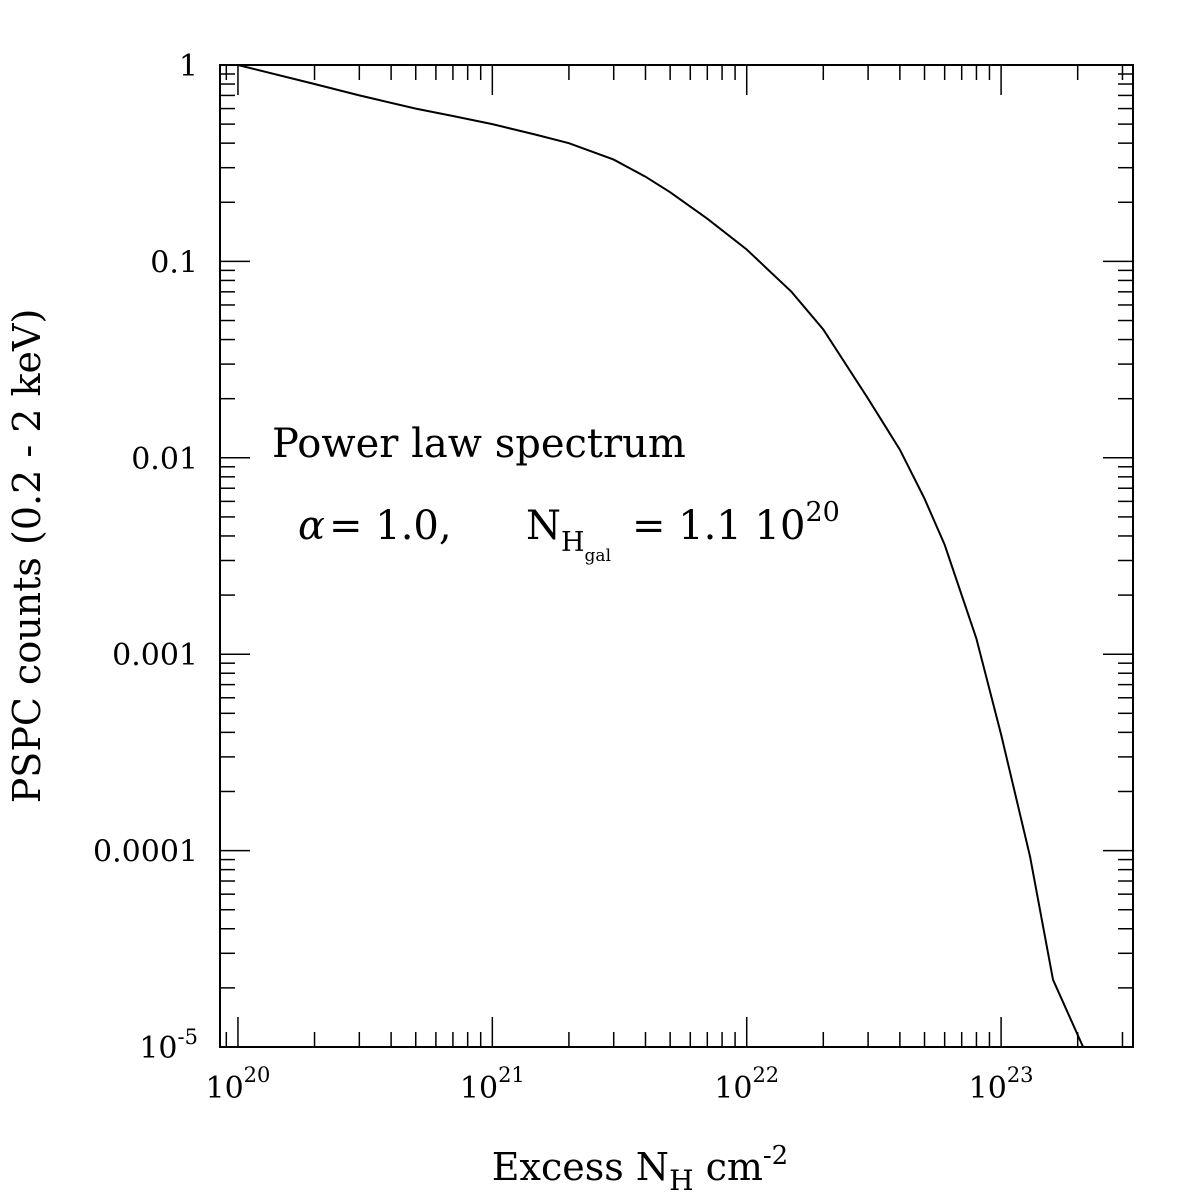 The height and width of the screenshot is (1196, 1196). What do you see at coordinates (569, 531) in the screenshot?
I see `annotation-parameters: α = 1.0, NHgal= 1.1 1020` at bounding box center [569, 531].